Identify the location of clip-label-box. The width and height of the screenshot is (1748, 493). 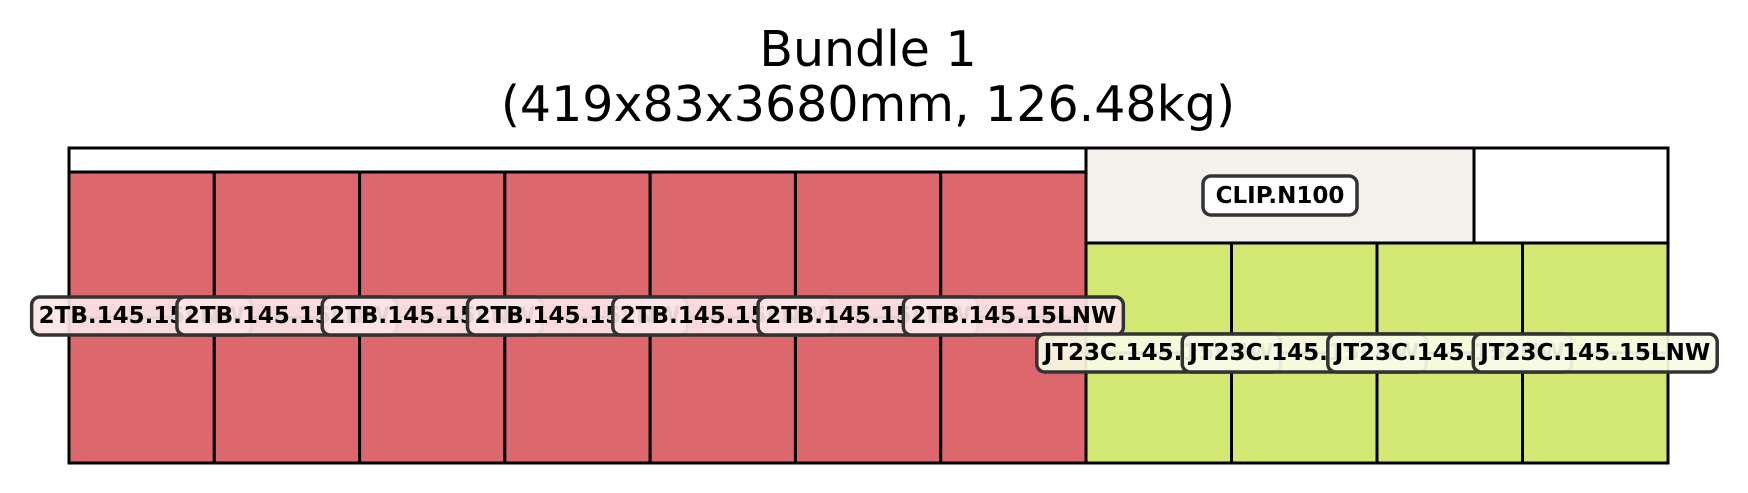
(1280, 195).